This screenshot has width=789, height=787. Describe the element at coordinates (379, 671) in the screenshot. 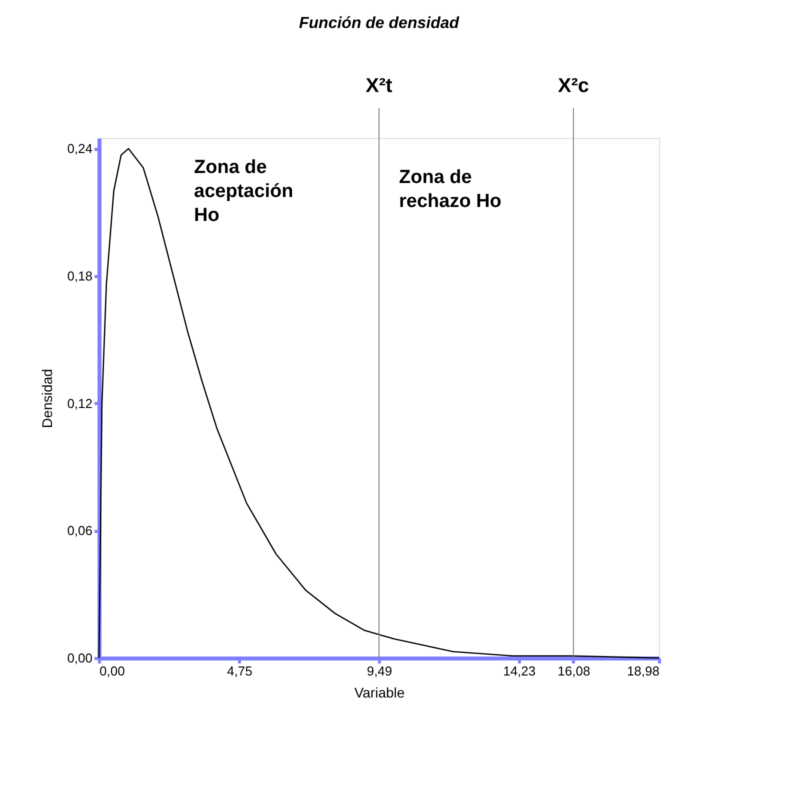

I see `x-tick-label: 9,49` at that location.